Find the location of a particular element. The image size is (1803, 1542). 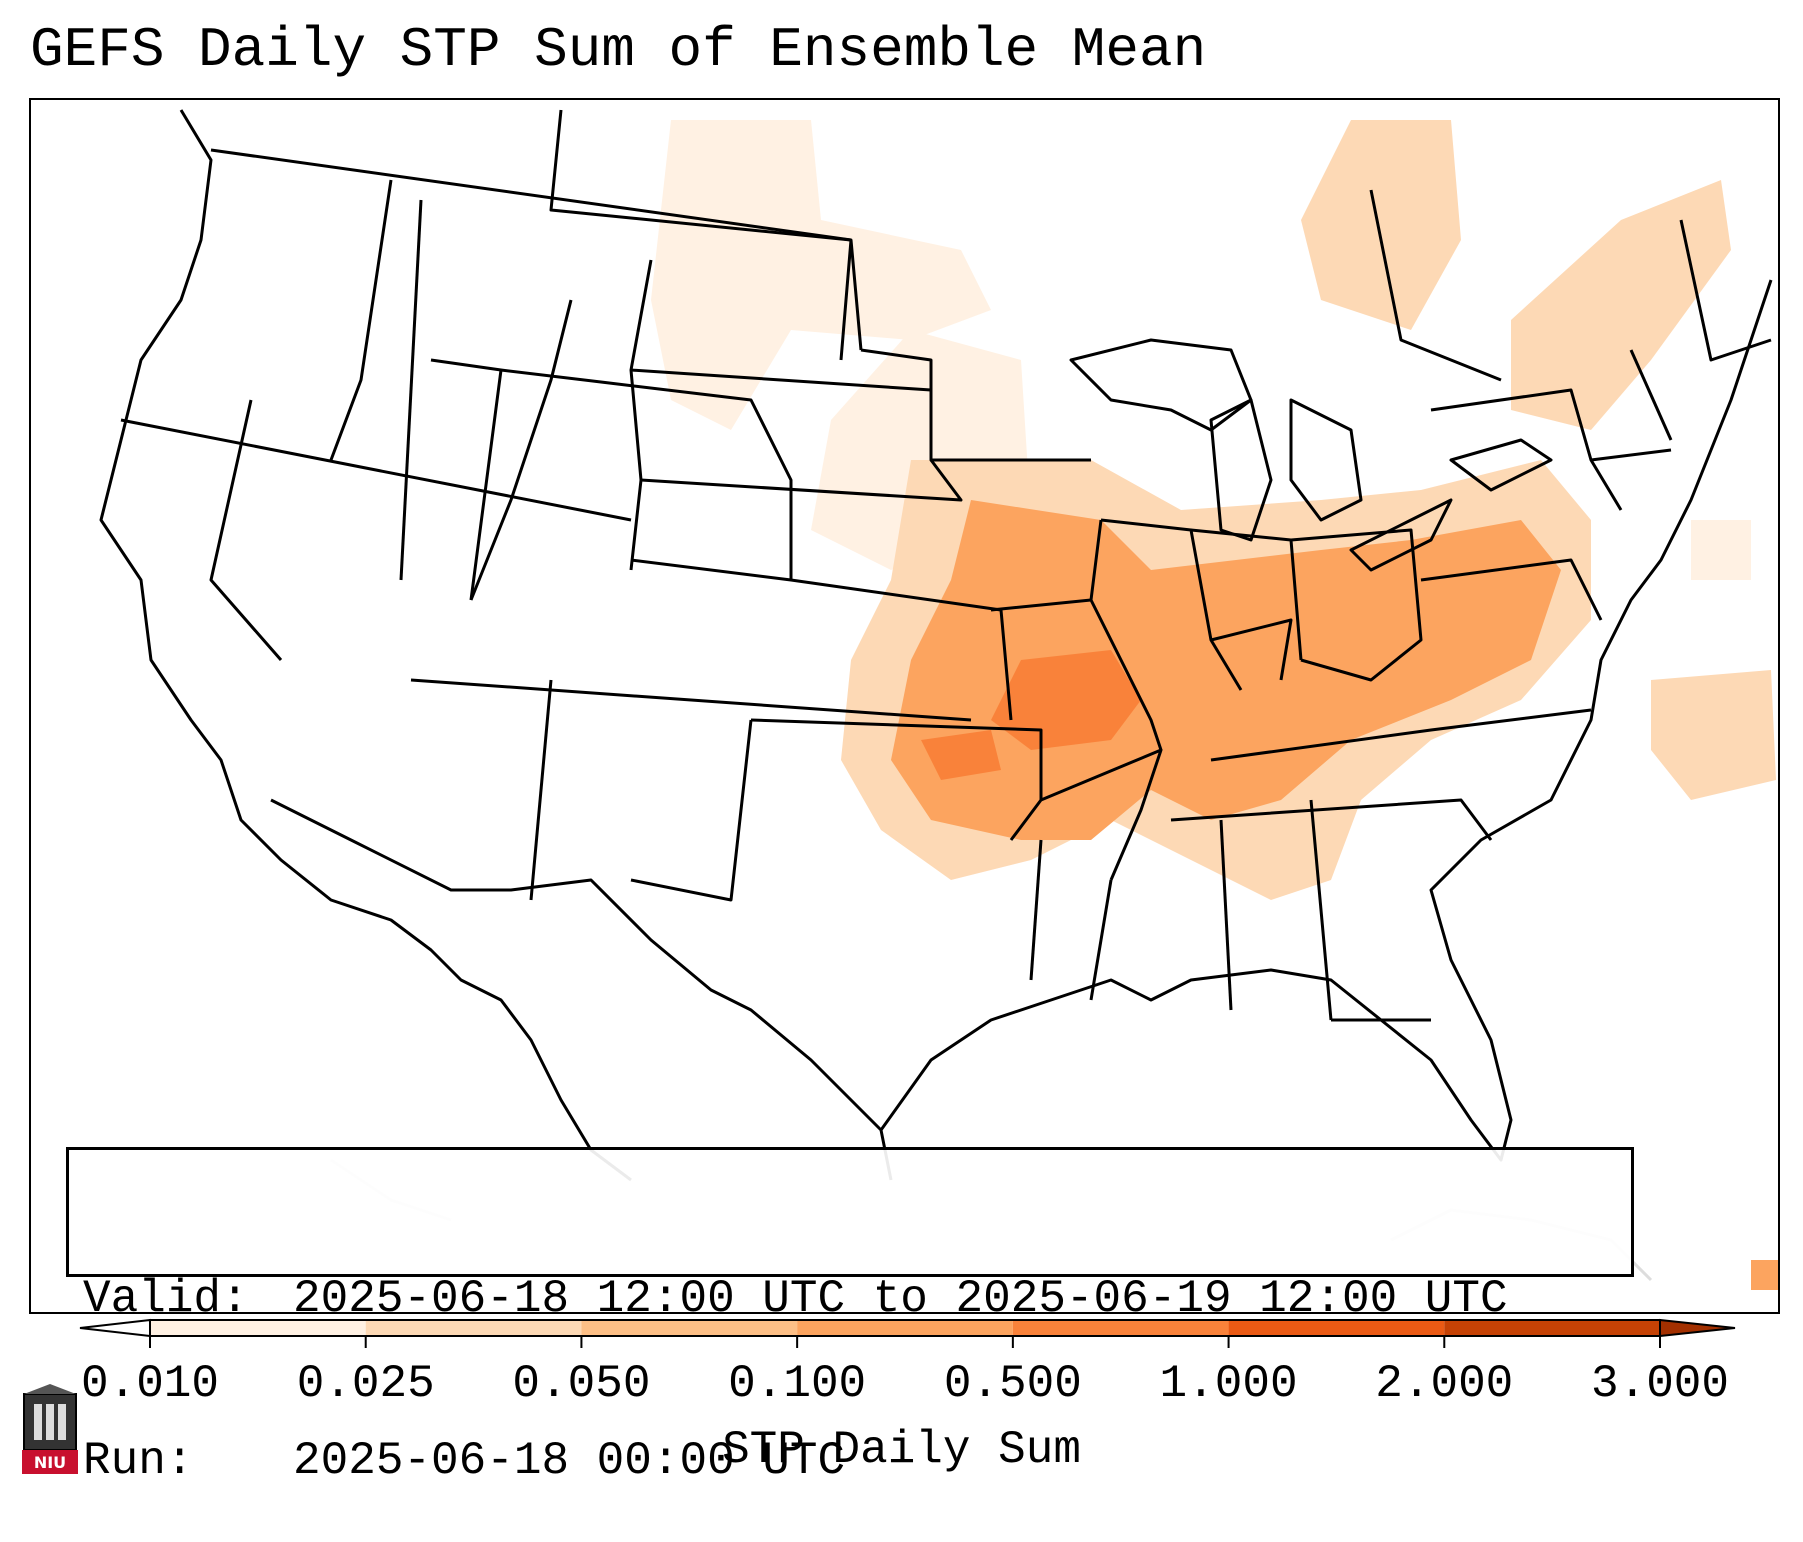

shade-central-mid is located at coordinates (1226, 670).